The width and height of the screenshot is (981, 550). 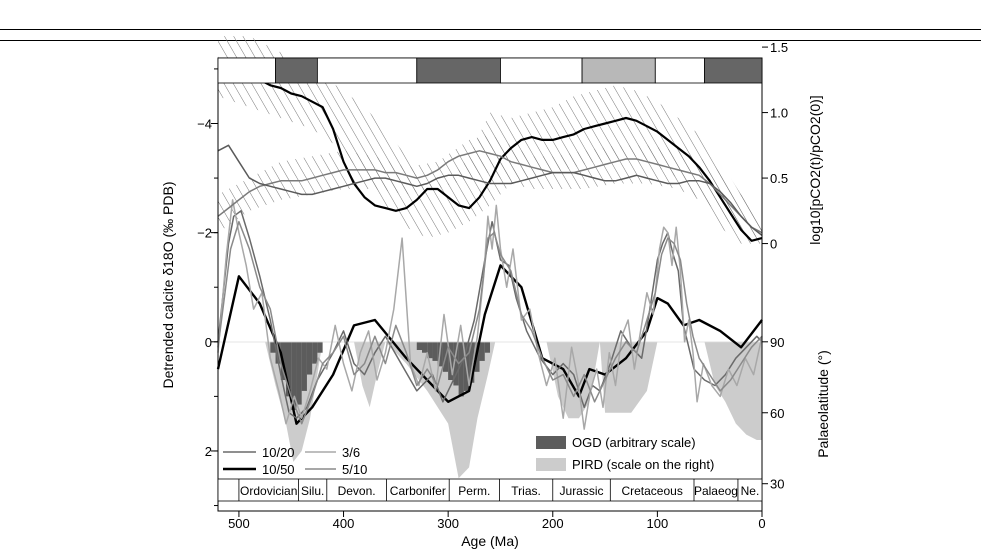 What do you see at coordinates (354, 469) in the screenshot?
I see `legend-label-5-10: 5/10` at bounding box center [354, 469].